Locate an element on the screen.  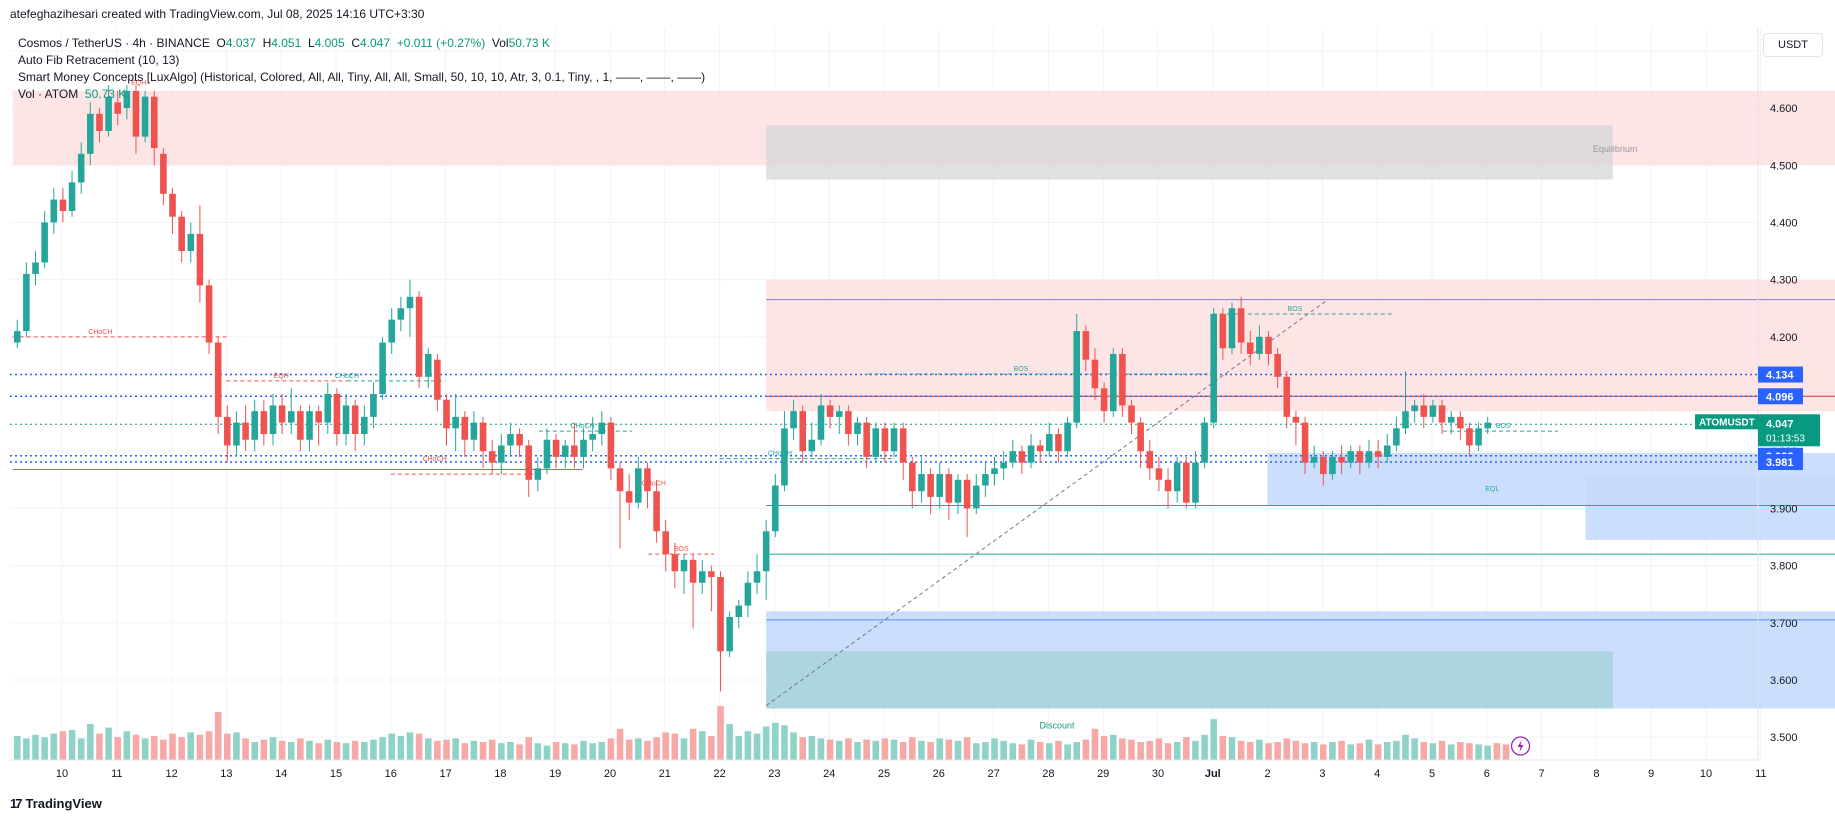
currency-button: USDT is located at coordinates (1793, 45).